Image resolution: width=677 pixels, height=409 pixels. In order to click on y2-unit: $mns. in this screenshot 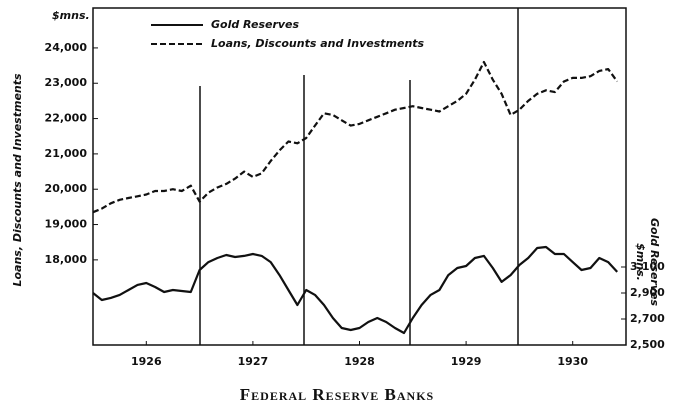, I will do `click(640, 262)`.